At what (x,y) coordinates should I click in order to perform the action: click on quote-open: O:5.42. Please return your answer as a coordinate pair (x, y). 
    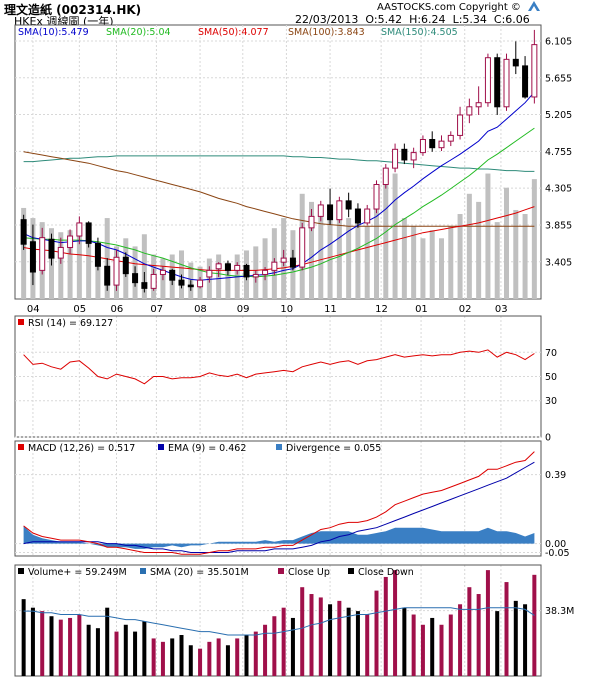
    Looking at the image, I should click on (384, 19).